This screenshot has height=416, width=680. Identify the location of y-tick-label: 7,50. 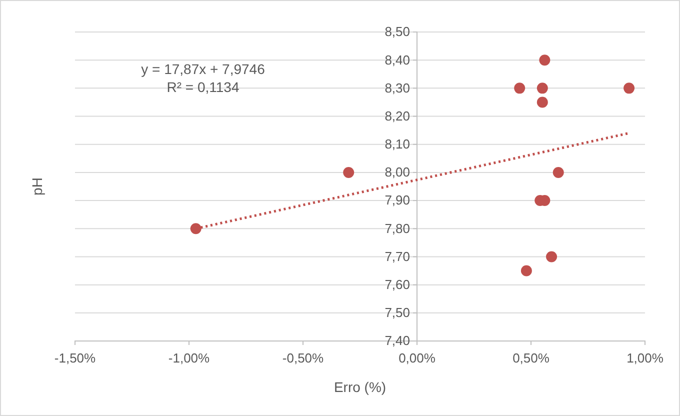
(397, 312).